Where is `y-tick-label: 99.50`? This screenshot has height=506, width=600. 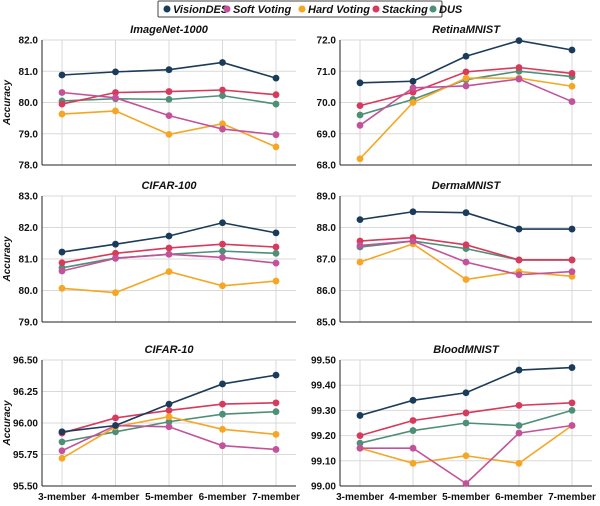
y-tick-label: 99.50 is located at coordinates (323, 361).